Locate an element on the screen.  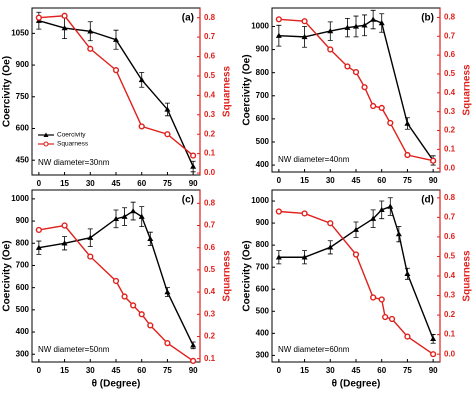
y2-tick-label: 0.3 is located at coordinates (210, 313).